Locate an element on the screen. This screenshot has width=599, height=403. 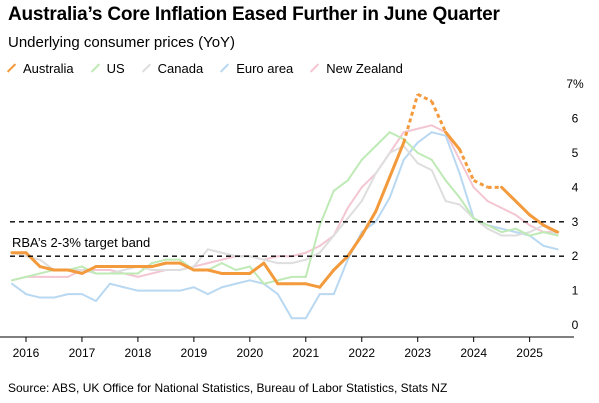
target-band-label: RBA’s 2-3% target band is located at coordinates (81, 242).